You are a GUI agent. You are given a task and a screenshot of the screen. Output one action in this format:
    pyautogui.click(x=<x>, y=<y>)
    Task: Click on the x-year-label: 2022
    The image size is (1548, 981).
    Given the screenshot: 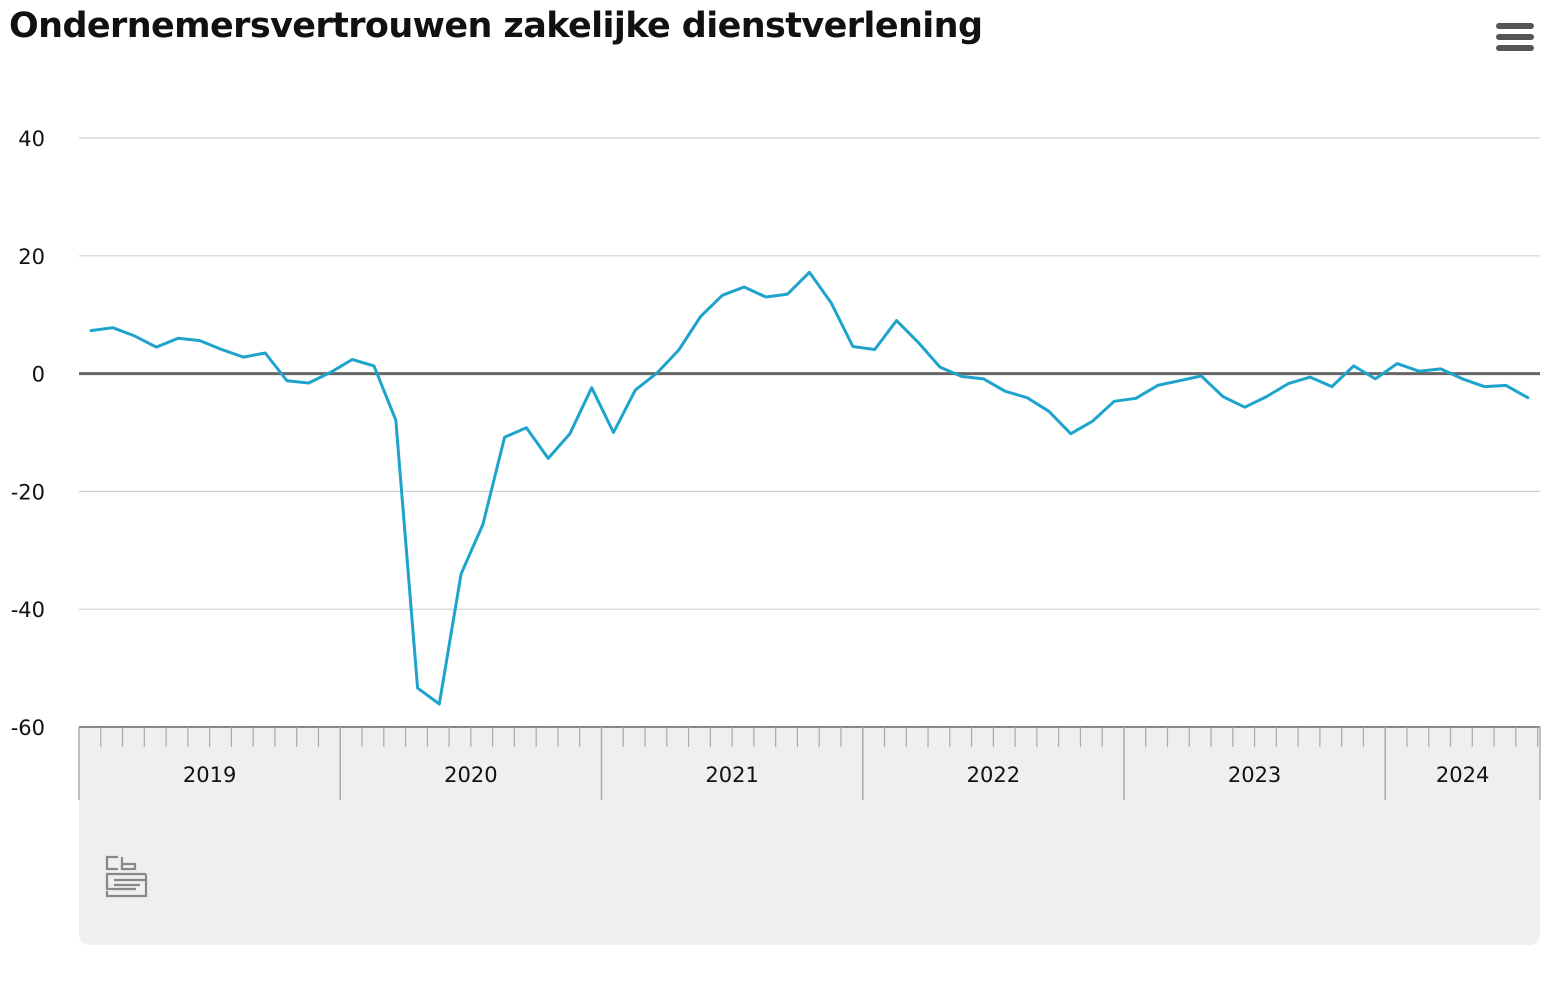 What is the action you would take?
    pyautogui.click(x=993, y=775)
    